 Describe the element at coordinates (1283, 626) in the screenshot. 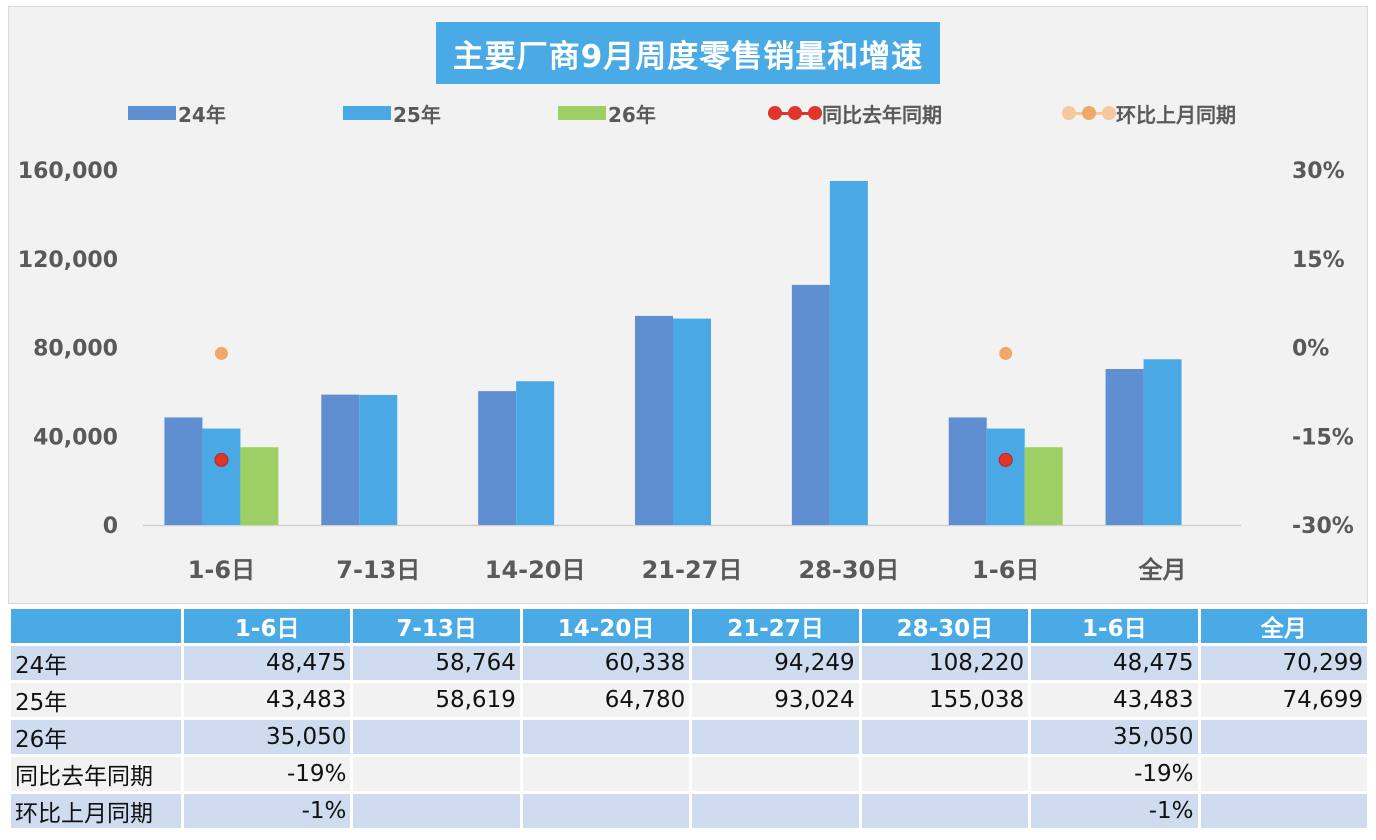

I see `table-header-cell: 全月` at that location.